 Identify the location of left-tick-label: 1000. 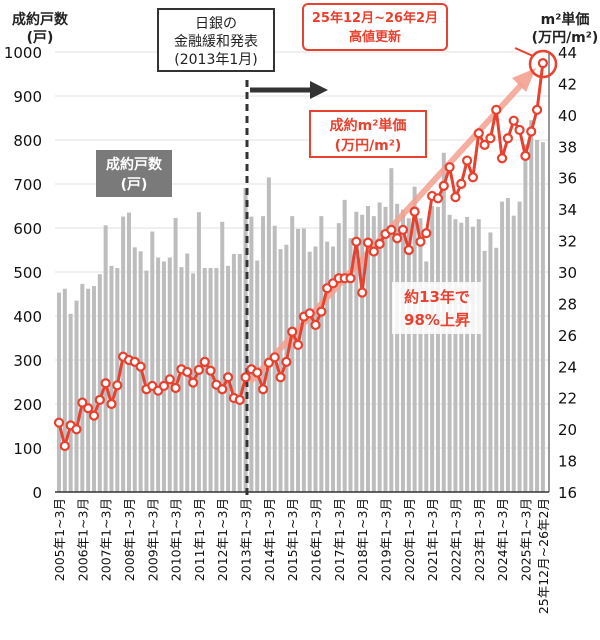
(23, 53).